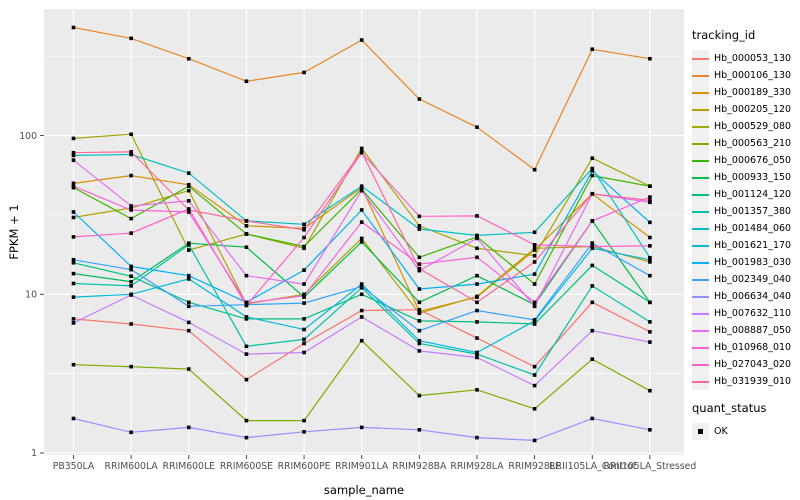 Image resolution: width=800 pixels, height=500 pixels. I want to click on legend-item-Hb_001983_030: Hb_001983_030, so click(745, 262).